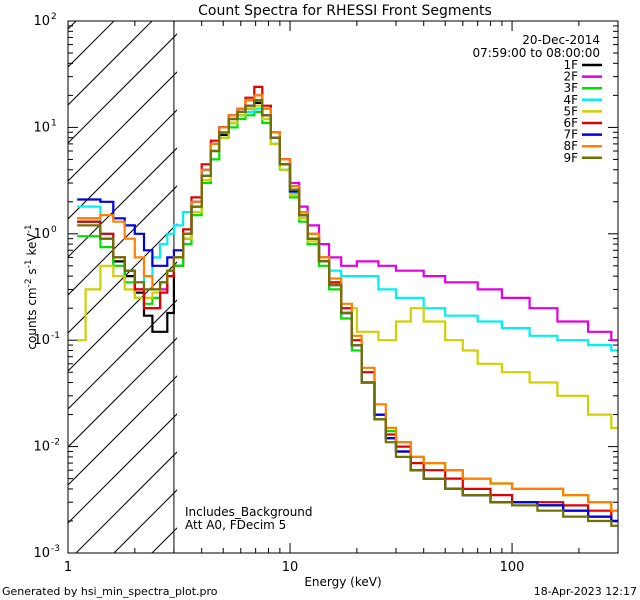 The height and width of the screenshot is (600, 640). I want to click on x-tick-label: 1, so click(68, 567).